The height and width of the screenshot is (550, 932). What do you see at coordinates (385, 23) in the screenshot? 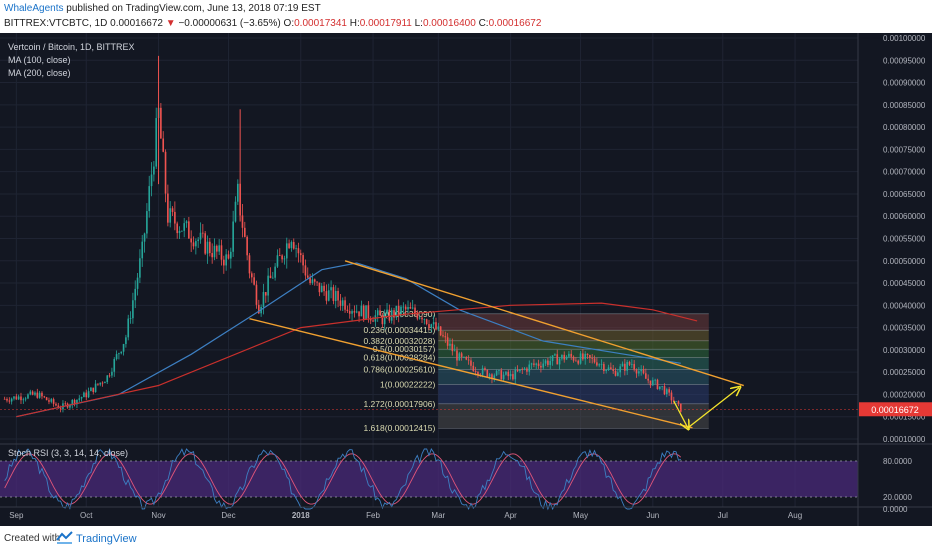
I see `high-value: 0.00017911` at bounding box center [385, 23].